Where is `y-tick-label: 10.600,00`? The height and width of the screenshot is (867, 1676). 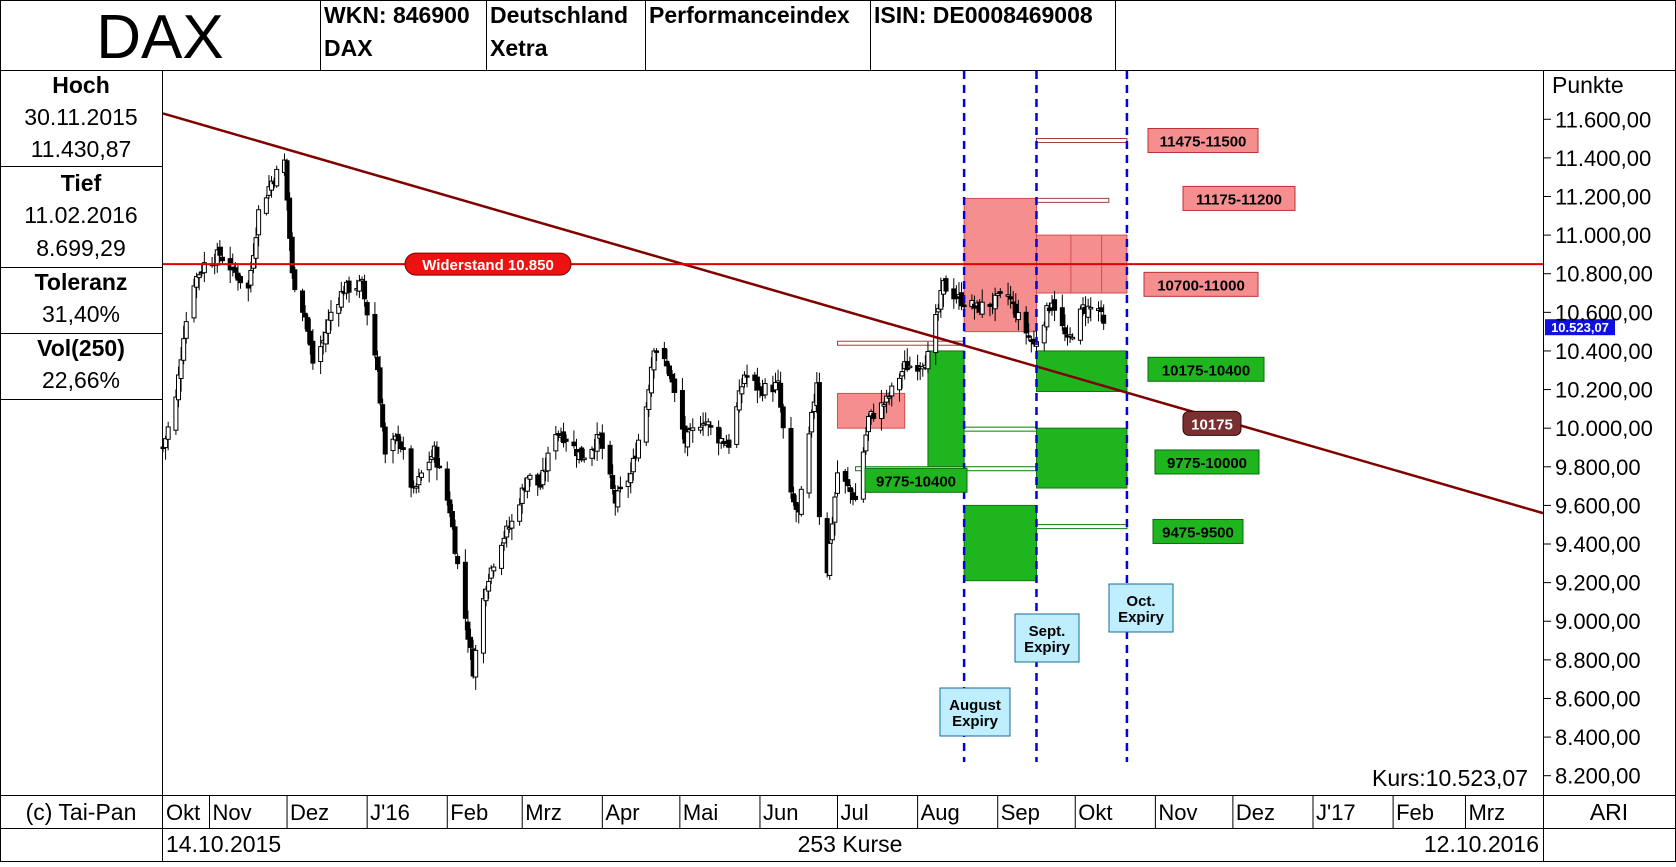 y-tick-label: 10.600,00 is located at coordinates (1604, 312).